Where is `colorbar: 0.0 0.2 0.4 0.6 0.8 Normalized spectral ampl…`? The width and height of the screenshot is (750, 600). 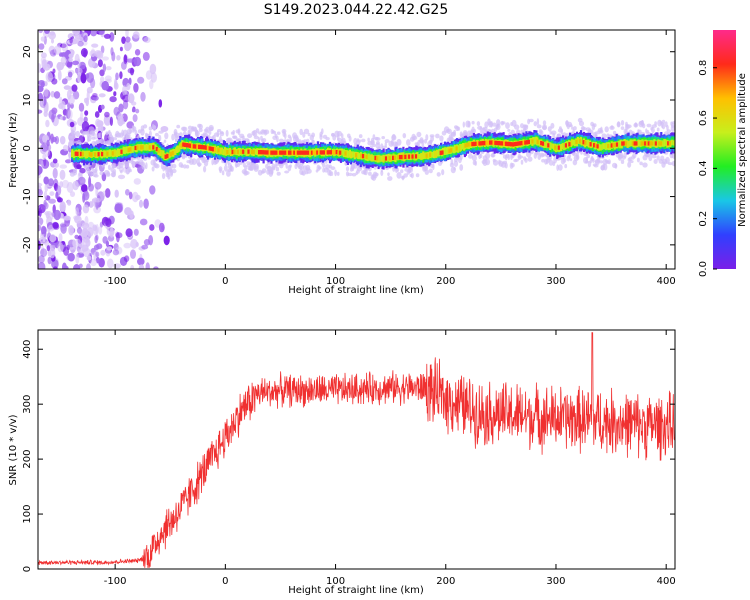
colorbar: 0.0 0.2 0.4 0.6 0.8 Normalized spectral ampl… is located at coordinates (723, 153).